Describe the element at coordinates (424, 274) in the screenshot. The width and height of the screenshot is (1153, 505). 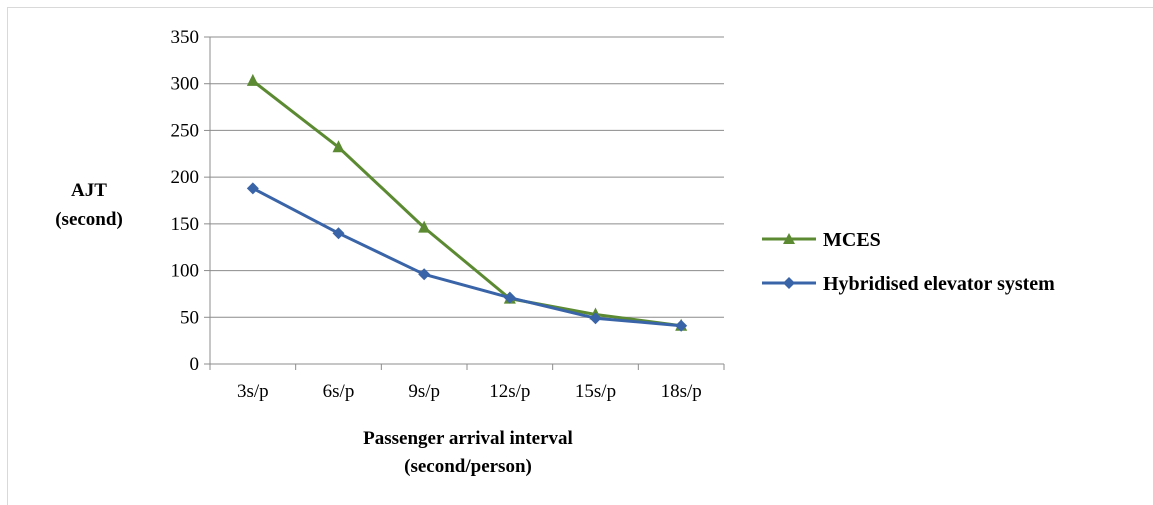
I see `point-hybridised-elevator-system-9s/p` at that location.